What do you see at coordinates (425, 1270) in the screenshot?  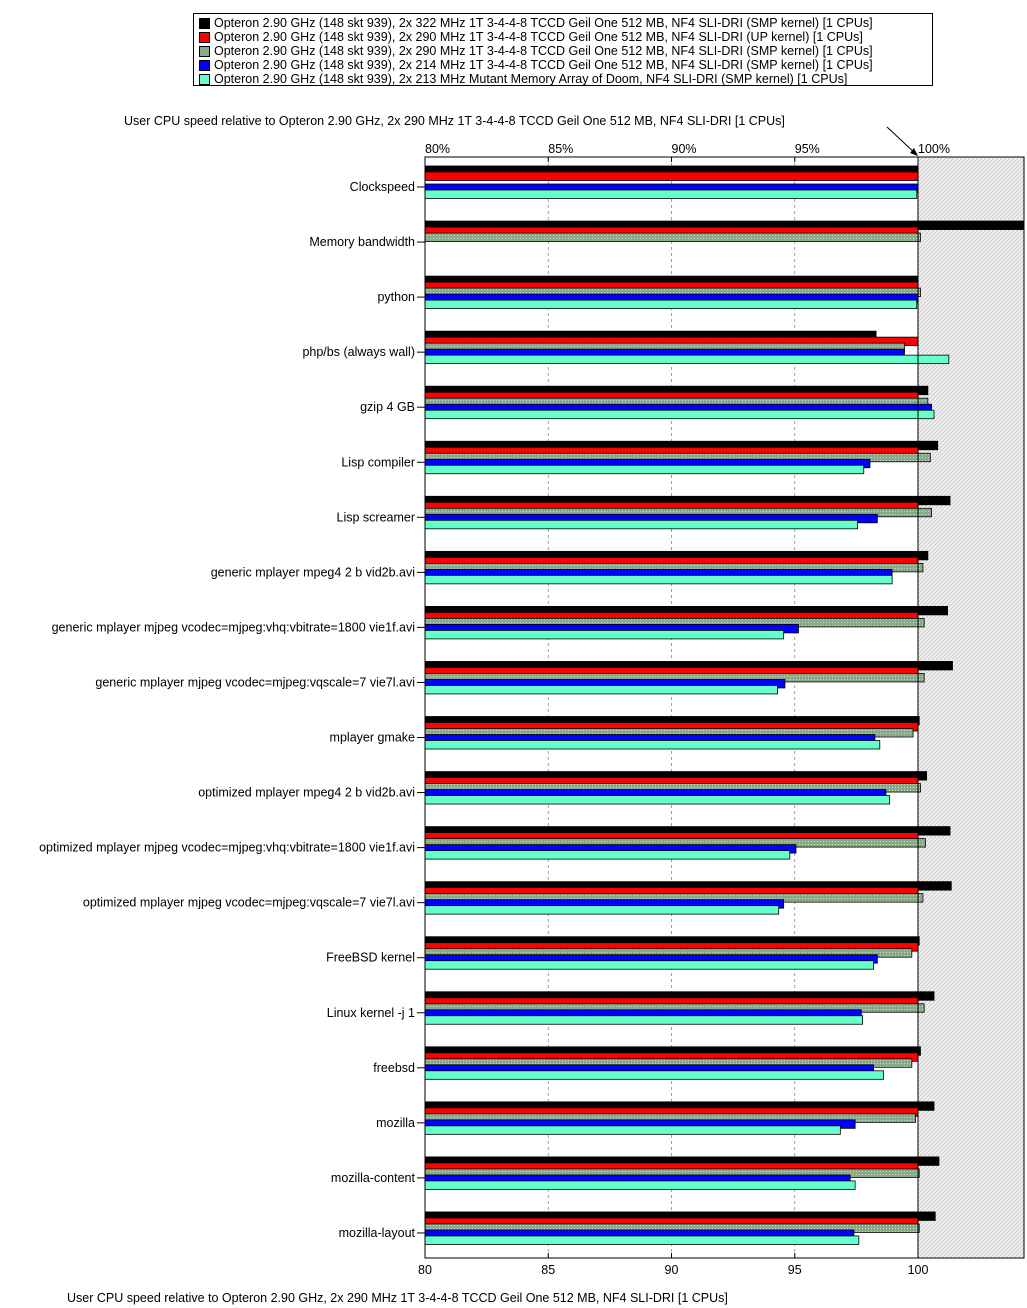 I see `bottom-tick-label: 80` at bounding box center [425, 1270].